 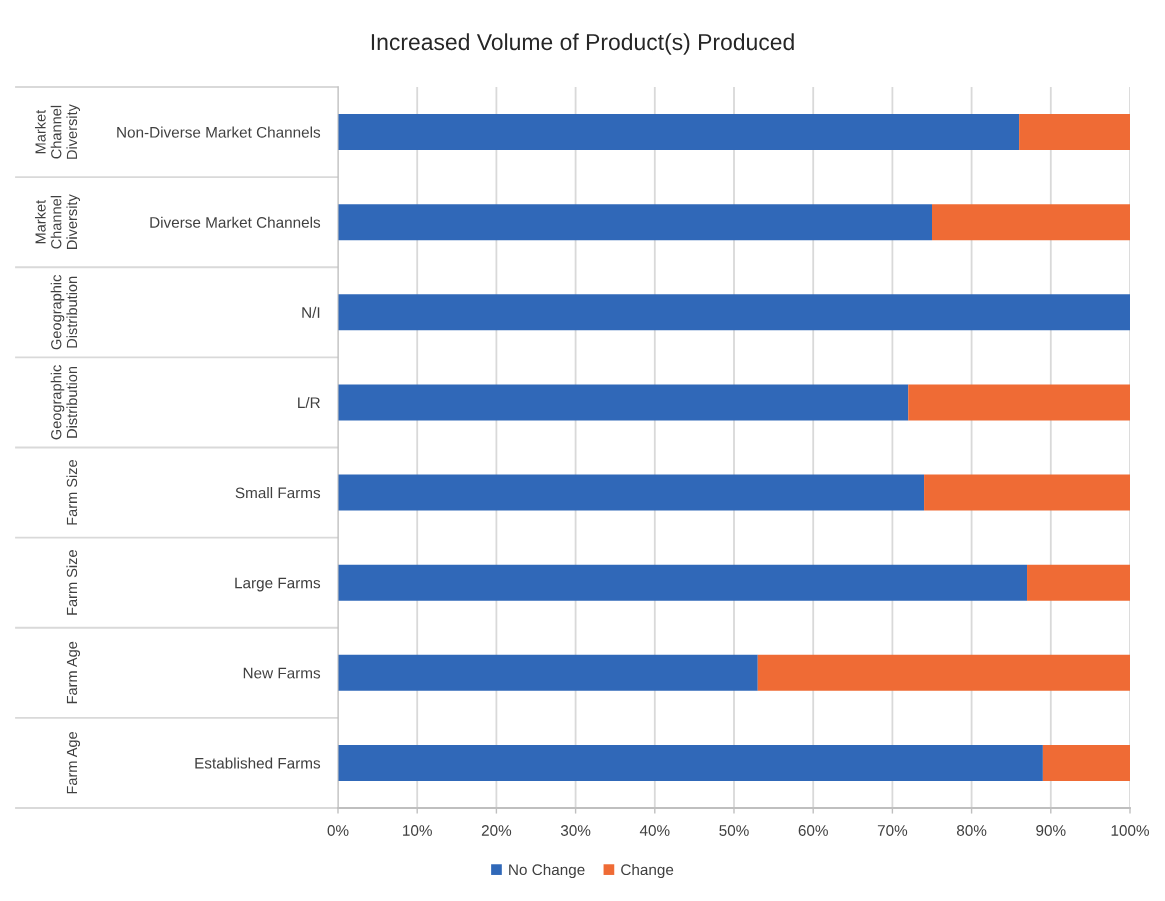 I want to click on x-tick-label: 80%, so click(x=971, y=830).